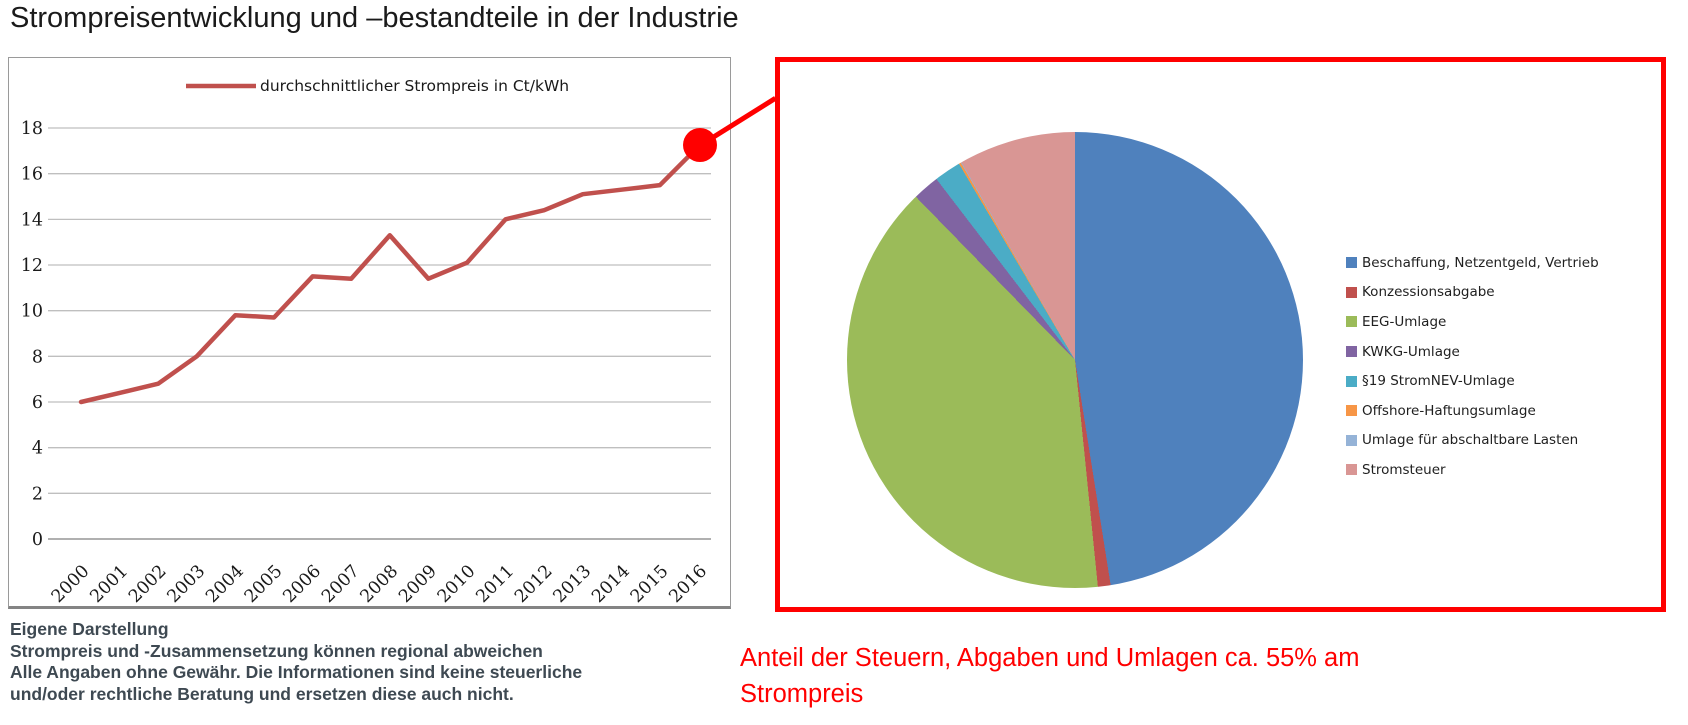 The width and height of the screenshot is (1688, 725). Describe the element at coordinates (148, 583) in the screenshot. I see `x-tick-label: 2002` at that location.